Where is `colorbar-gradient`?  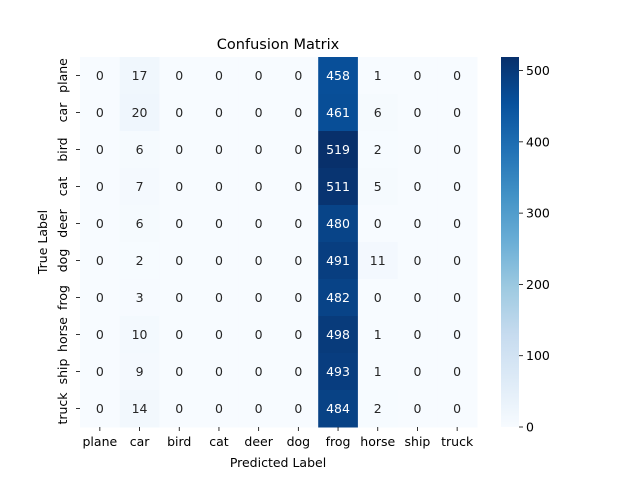 colorbar-gradient is located at coordinates (510, 242).